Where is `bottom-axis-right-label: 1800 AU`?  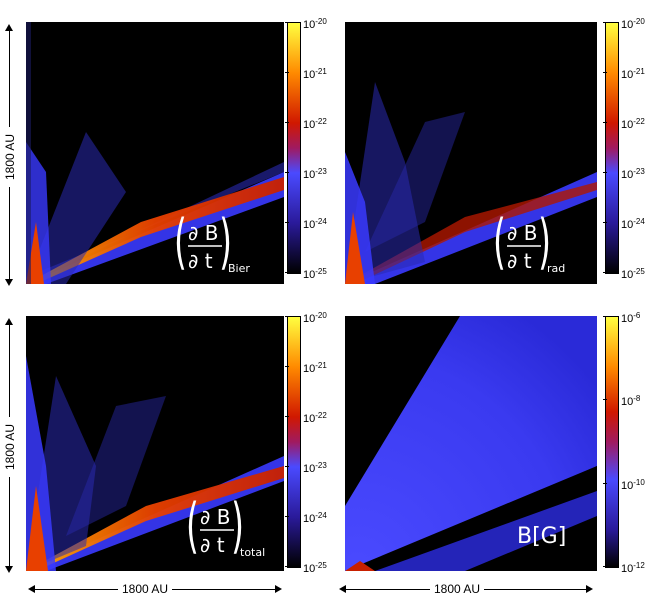 bottom-axis-right-label: 1800 AU is located at coordinates (457, 589).